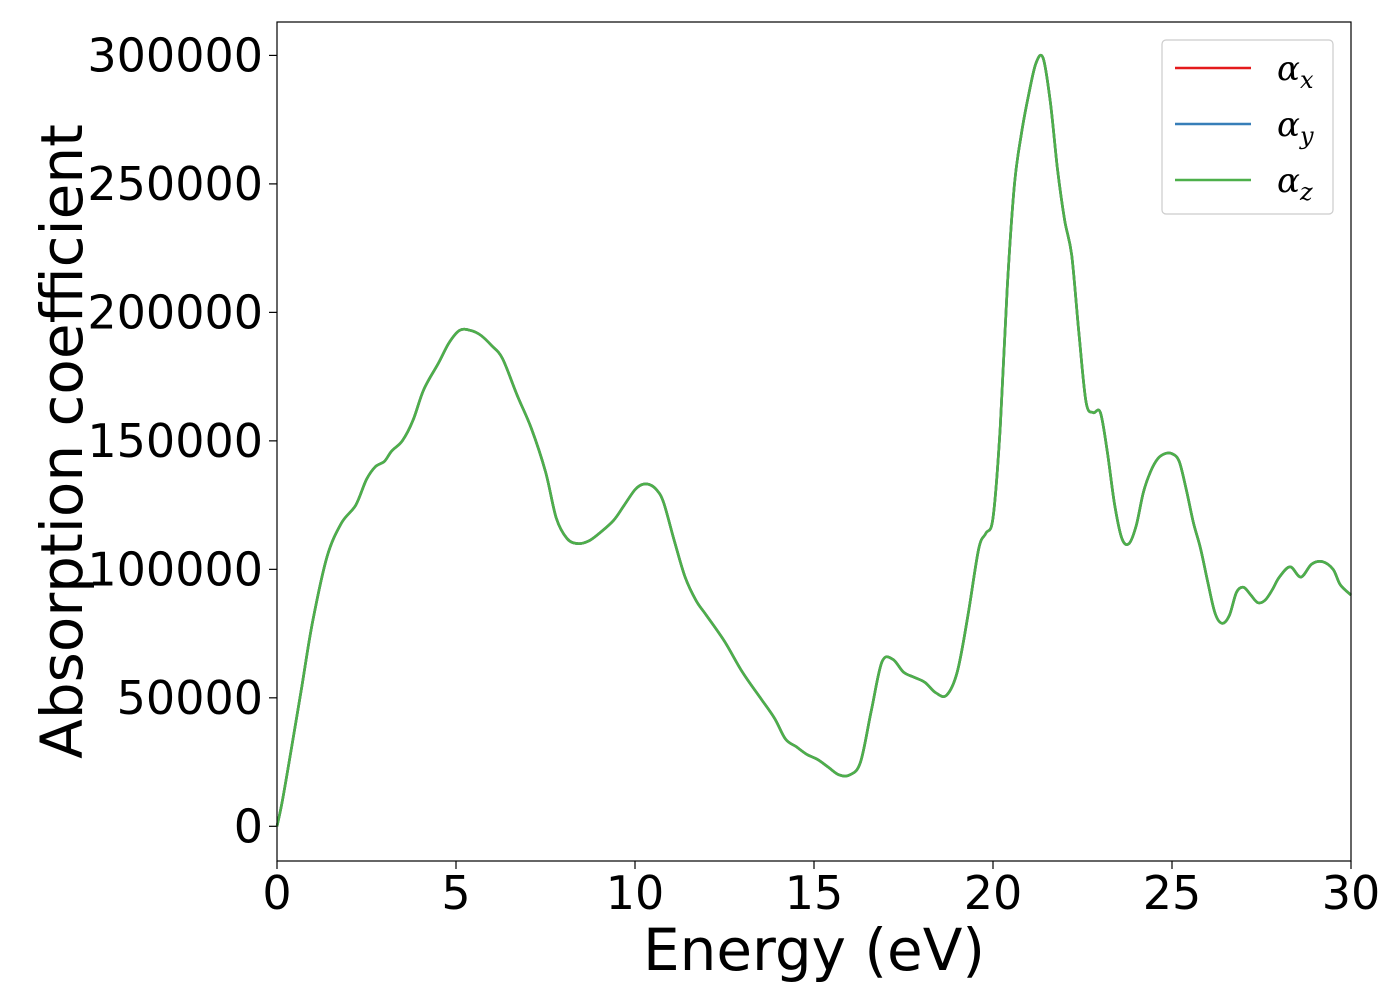 This screenshot has height=1000, width=1400. What do you see at coordinates (62, 441) in the screenshot?
I see `y-axis-label: Absorption coefficient` at bounding box center [62, 441].